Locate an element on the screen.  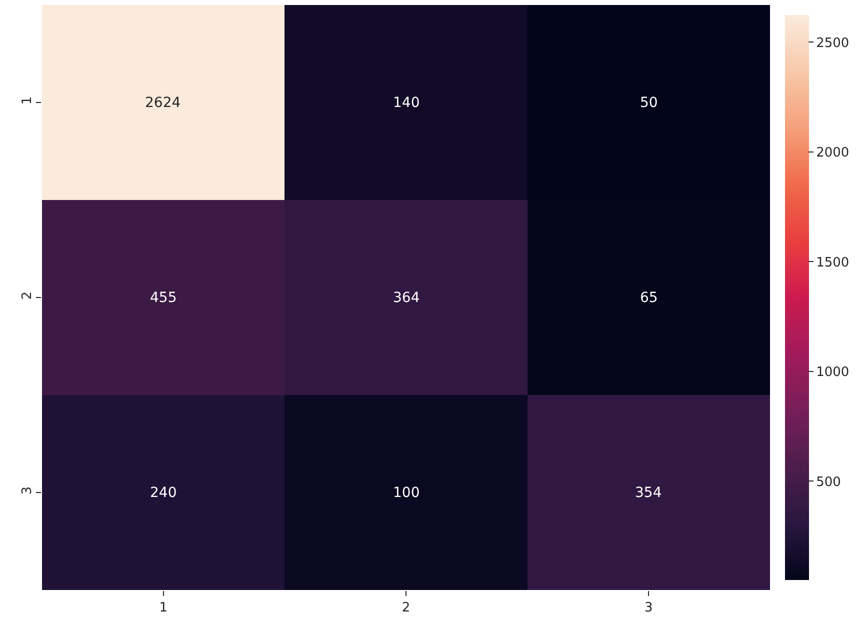
color-bar-label: 2000 is located at coordinates (833, 153).